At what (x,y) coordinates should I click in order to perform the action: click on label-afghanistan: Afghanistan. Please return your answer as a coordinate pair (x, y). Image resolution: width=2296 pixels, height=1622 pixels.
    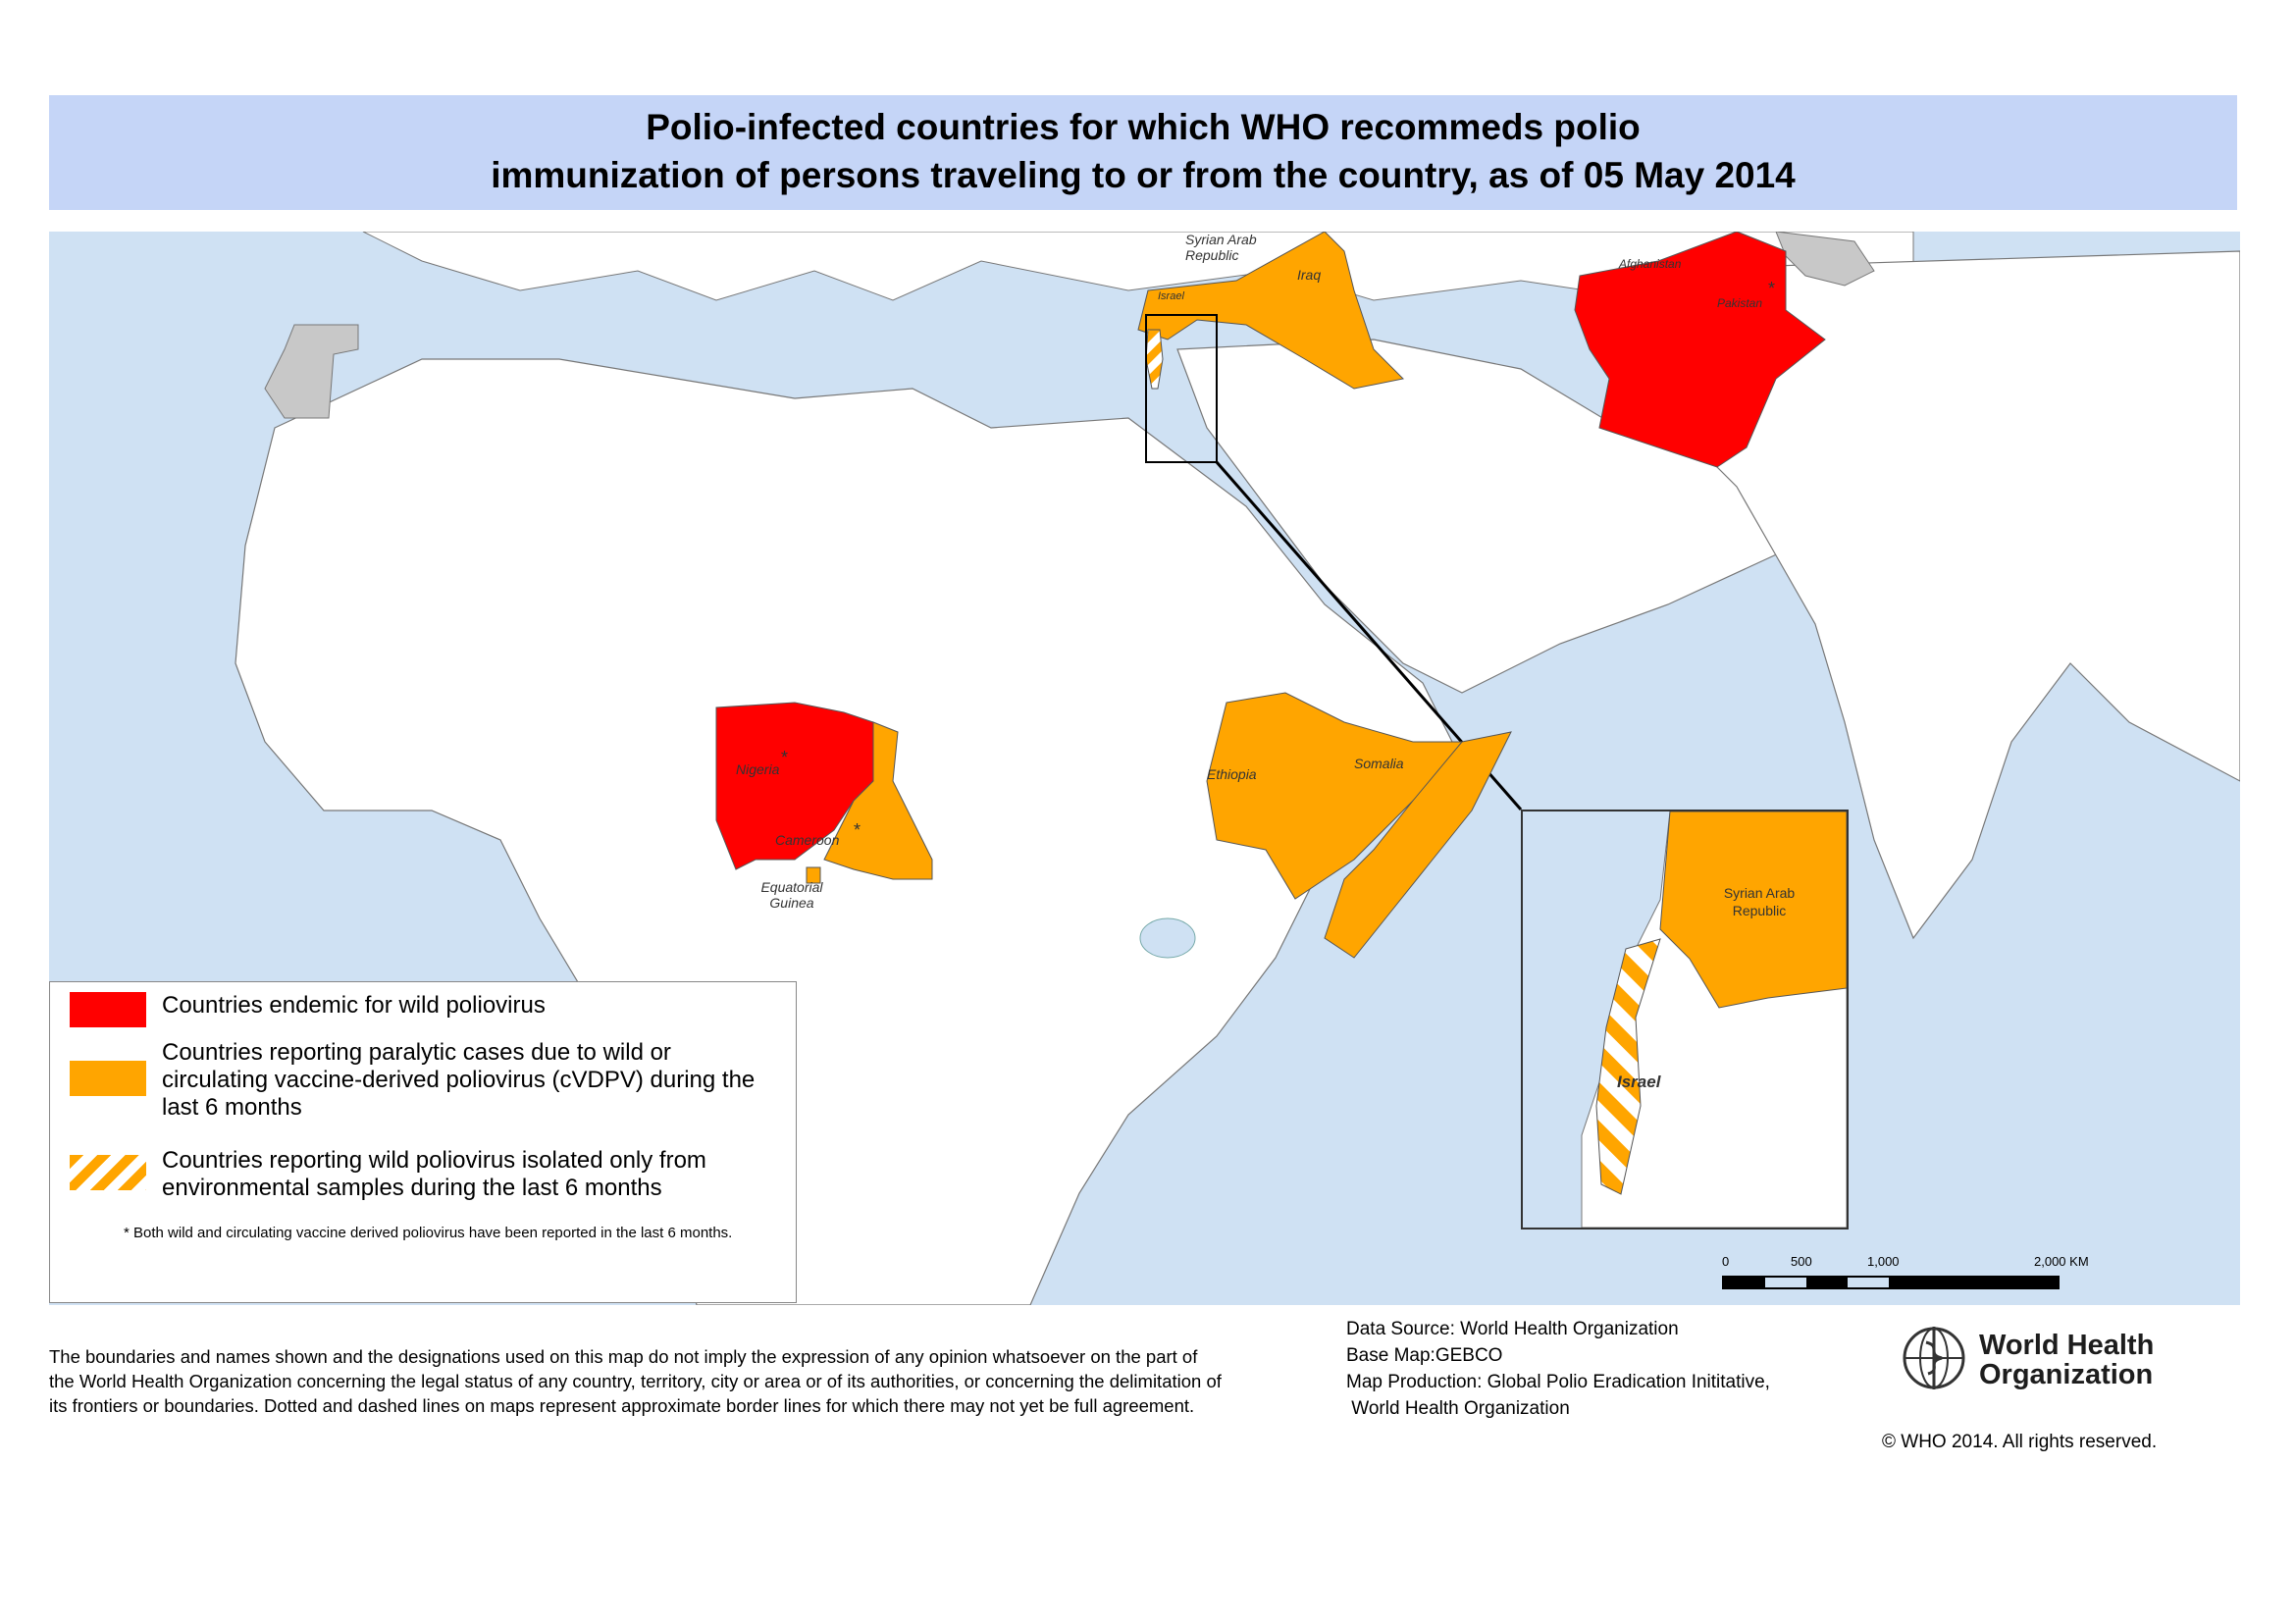
    Looking at the image, I should click on (1650, 264).